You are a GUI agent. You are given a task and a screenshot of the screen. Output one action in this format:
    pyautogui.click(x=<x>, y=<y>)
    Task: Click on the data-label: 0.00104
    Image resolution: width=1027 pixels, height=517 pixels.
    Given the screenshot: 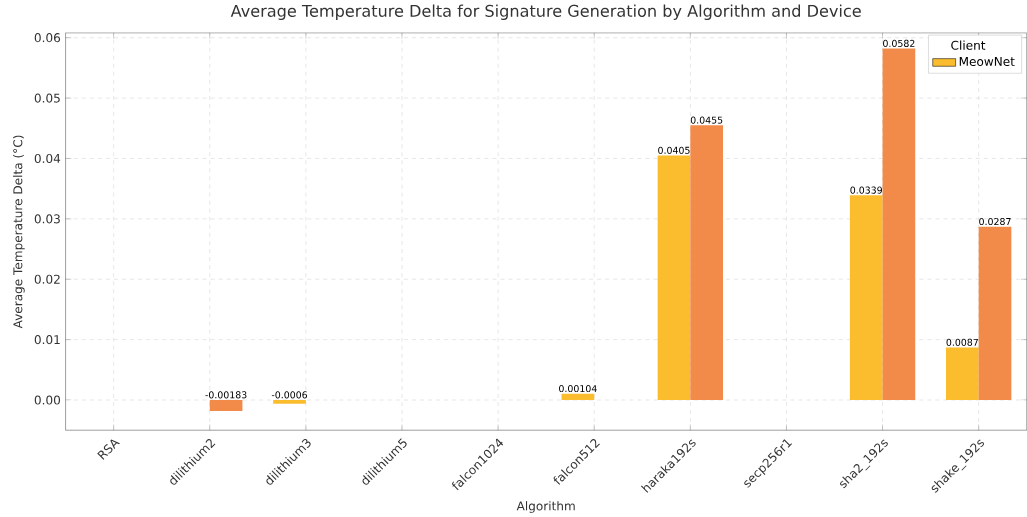 What is the action you would take?
    pyautogui.click(x=578, y=388)
    